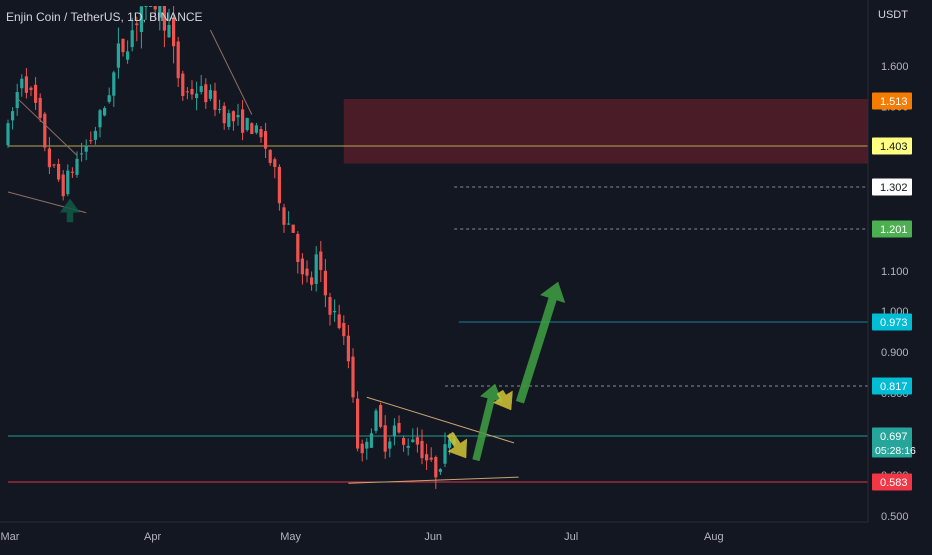 The image size is (932, 555). Describe the element at coordinates (457, 445) in the screenshot. I see `arrow-down-yellow` at that location.